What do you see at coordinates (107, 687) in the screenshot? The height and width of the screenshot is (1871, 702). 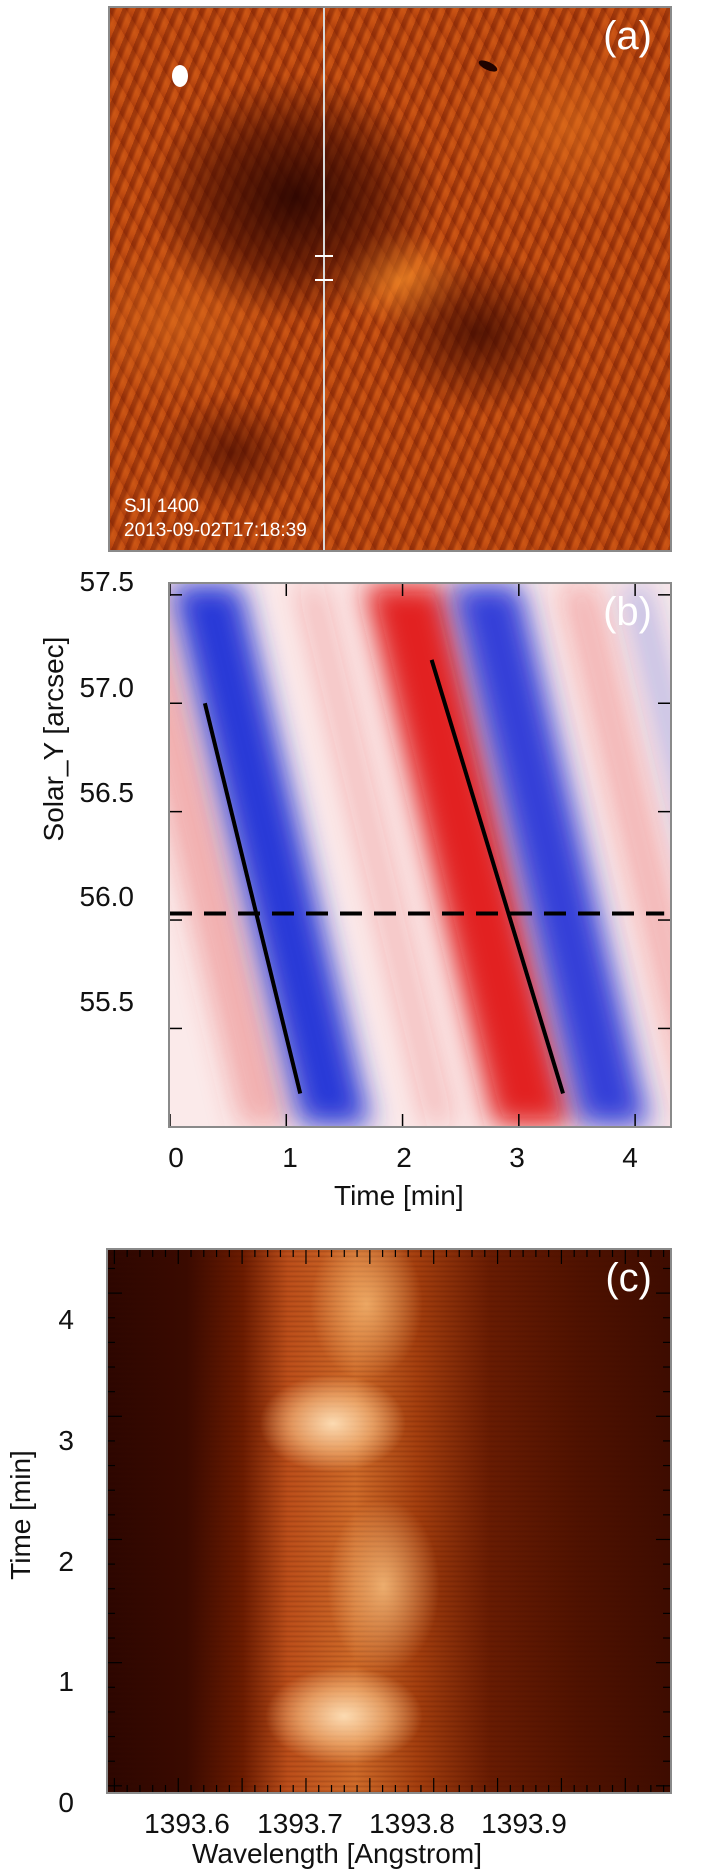 I see `y-tick-label: 57.0` at bounding box center [107, 687].